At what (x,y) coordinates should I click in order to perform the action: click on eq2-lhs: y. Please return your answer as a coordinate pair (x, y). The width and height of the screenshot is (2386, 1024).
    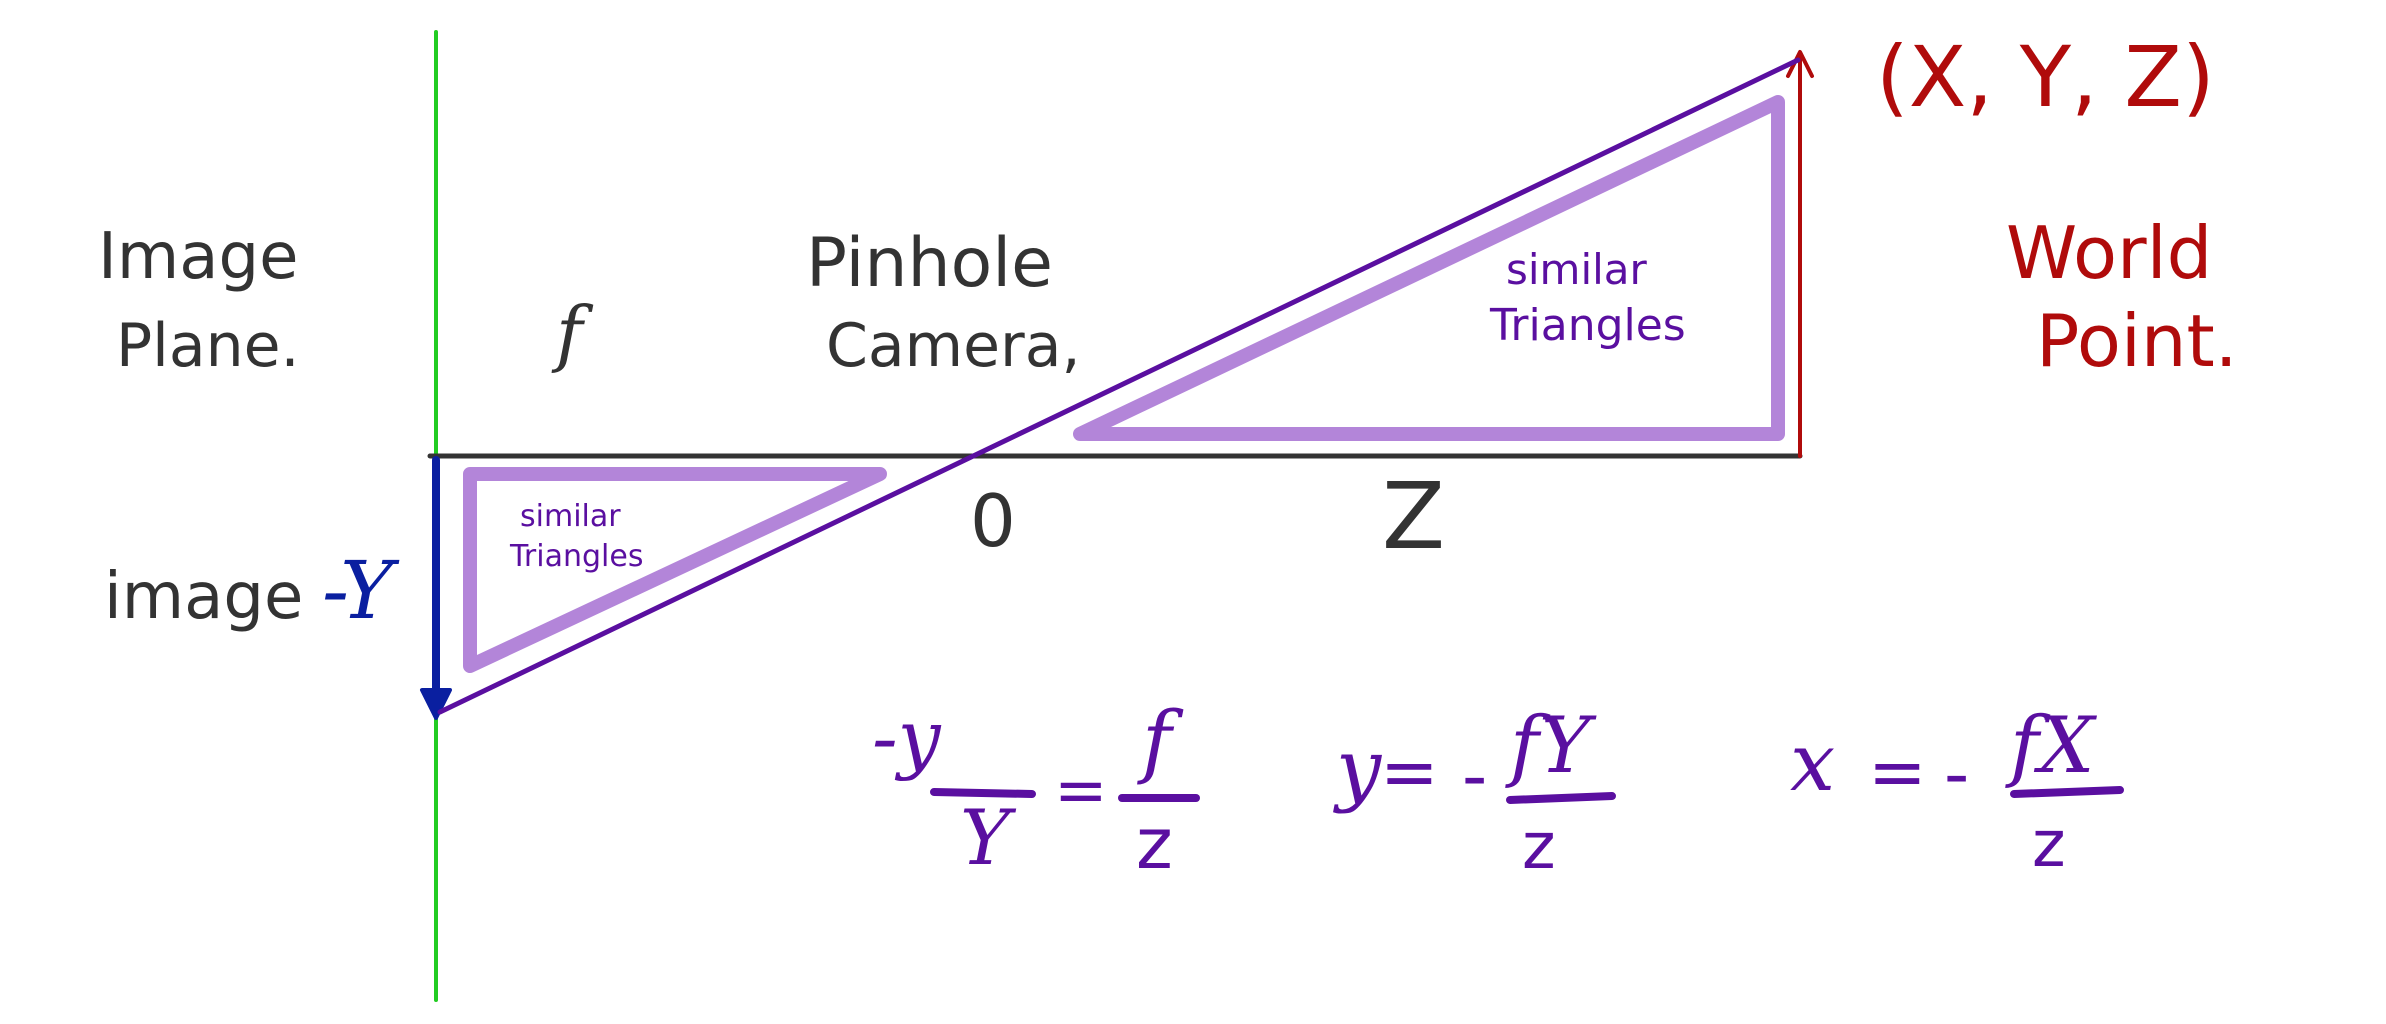
    Looking at the image, I should click on (1358, 768).